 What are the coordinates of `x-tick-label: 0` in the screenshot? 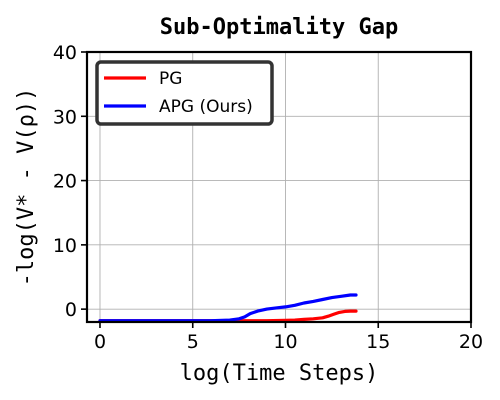 It's located at (100, 342).